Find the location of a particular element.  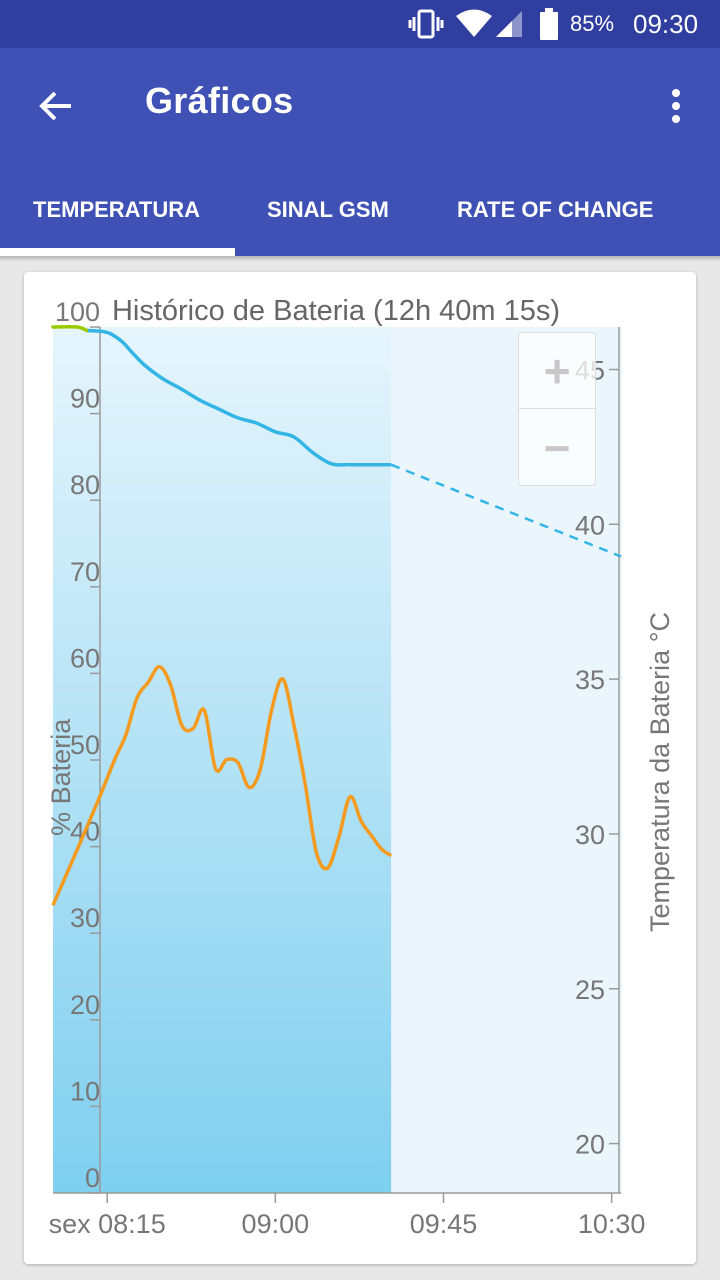

y-axis-title: % Bateria is located at coordinates (61, 777).